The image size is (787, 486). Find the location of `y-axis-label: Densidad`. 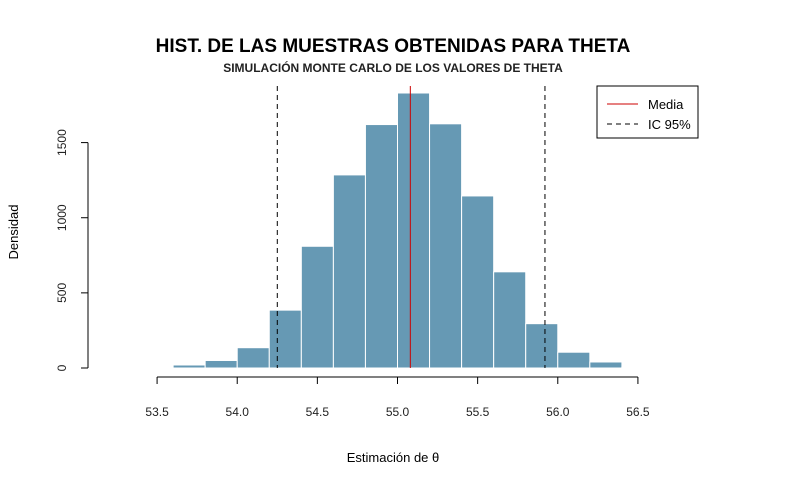

y-axis-label: Densidad is located at coordinates (13, 232).